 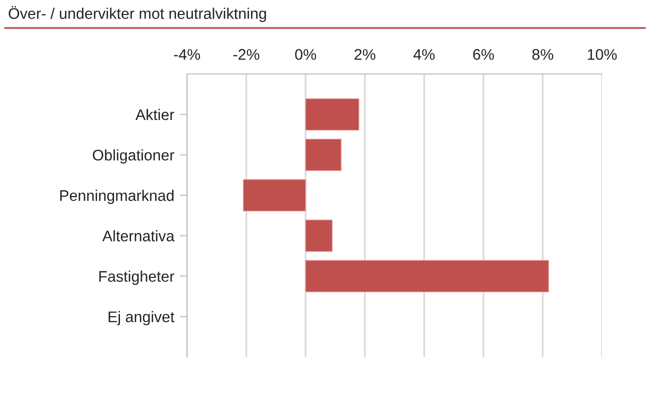 I want to click on x-tick-label: 6%, so click(x=483, y=54).